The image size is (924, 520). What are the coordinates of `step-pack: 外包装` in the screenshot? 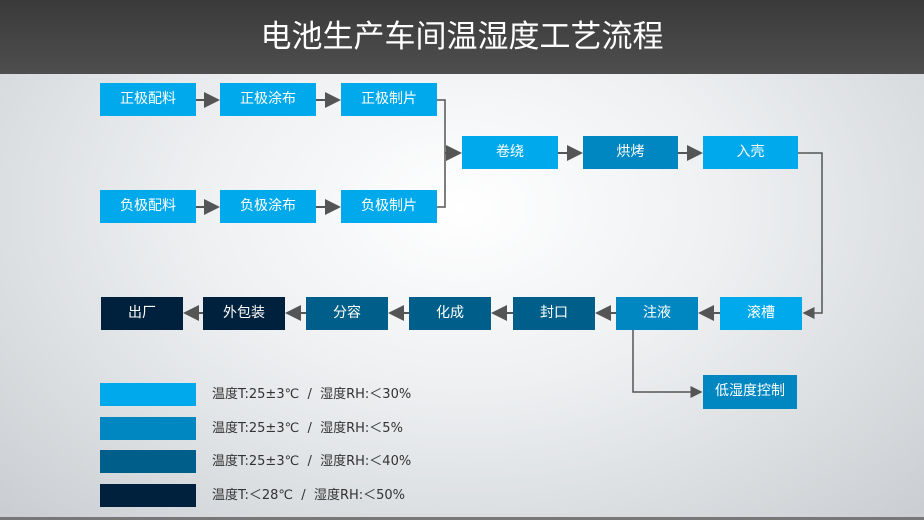 It's located at (244, 313).